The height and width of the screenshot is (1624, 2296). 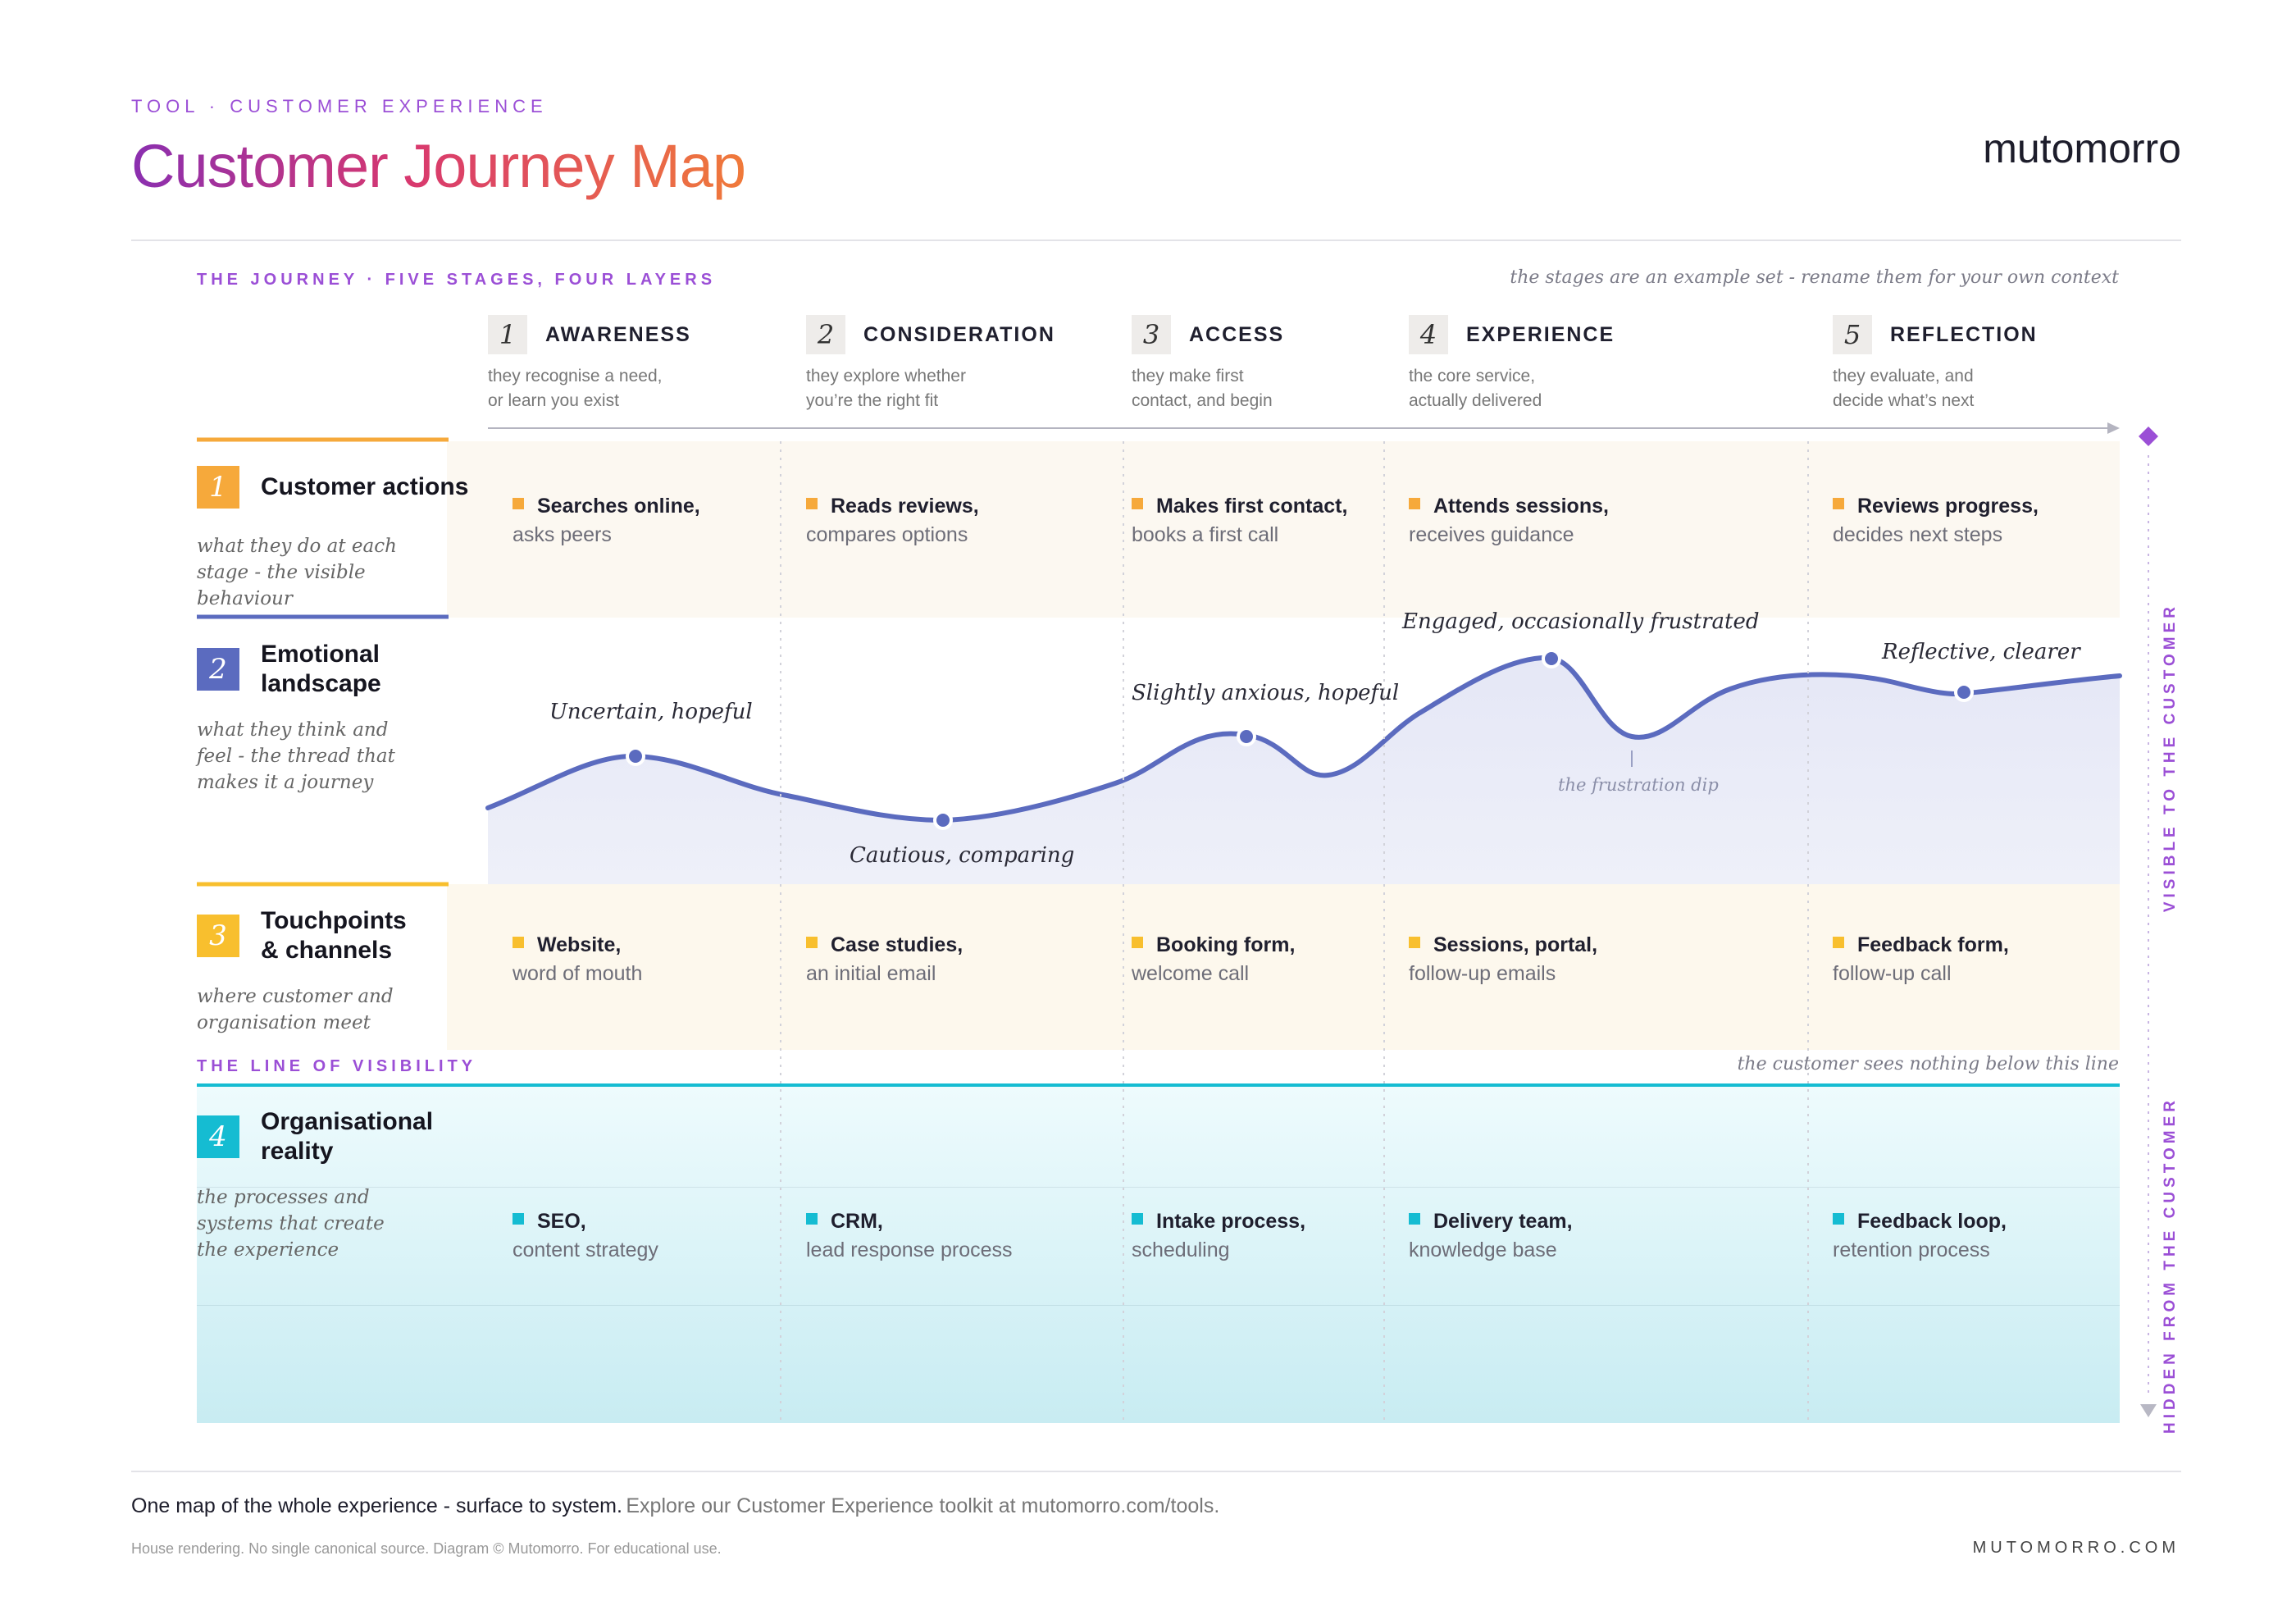 What do you see at coordinates (438, 166) in the screenshot?
I see `page-title: Customer Journey Map` at bounding box center [438, 166].